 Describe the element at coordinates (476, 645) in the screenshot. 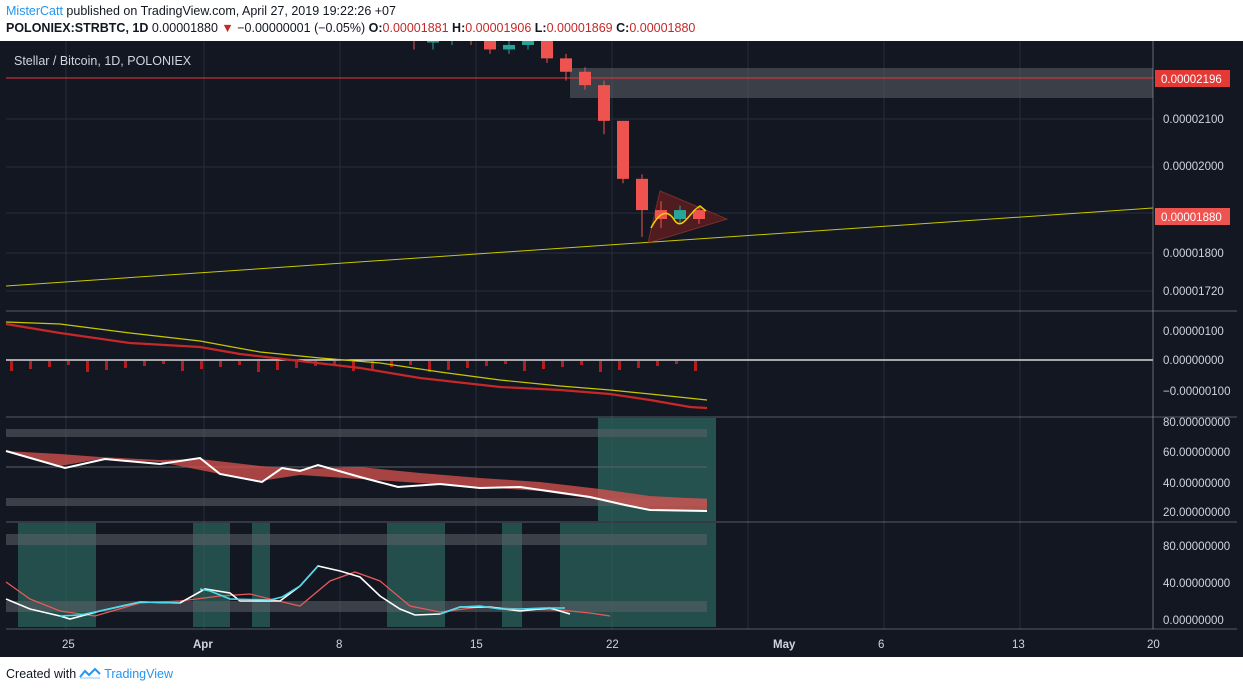

I see `time-axis-label: 15` at that location.